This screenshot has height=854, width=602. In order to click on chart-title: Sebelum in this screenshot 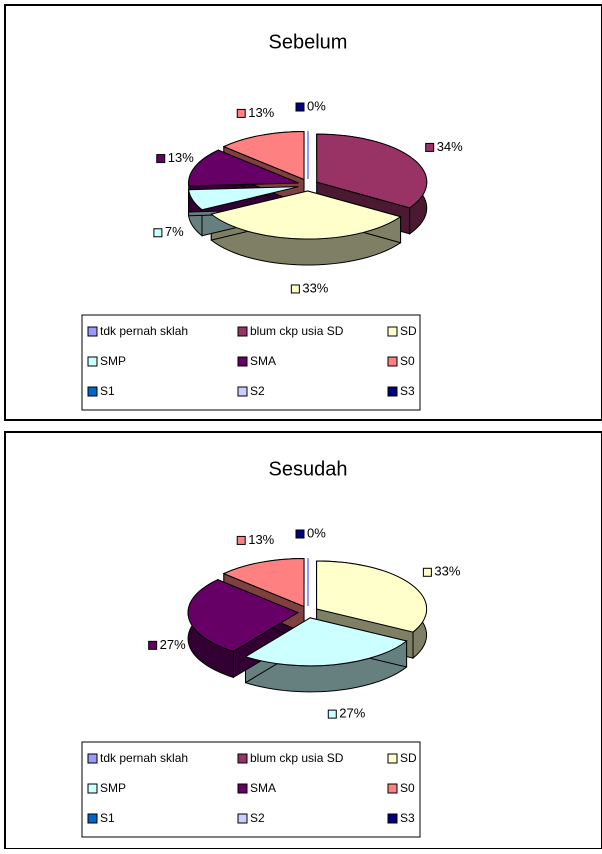, I will do `click(308, 42)`.